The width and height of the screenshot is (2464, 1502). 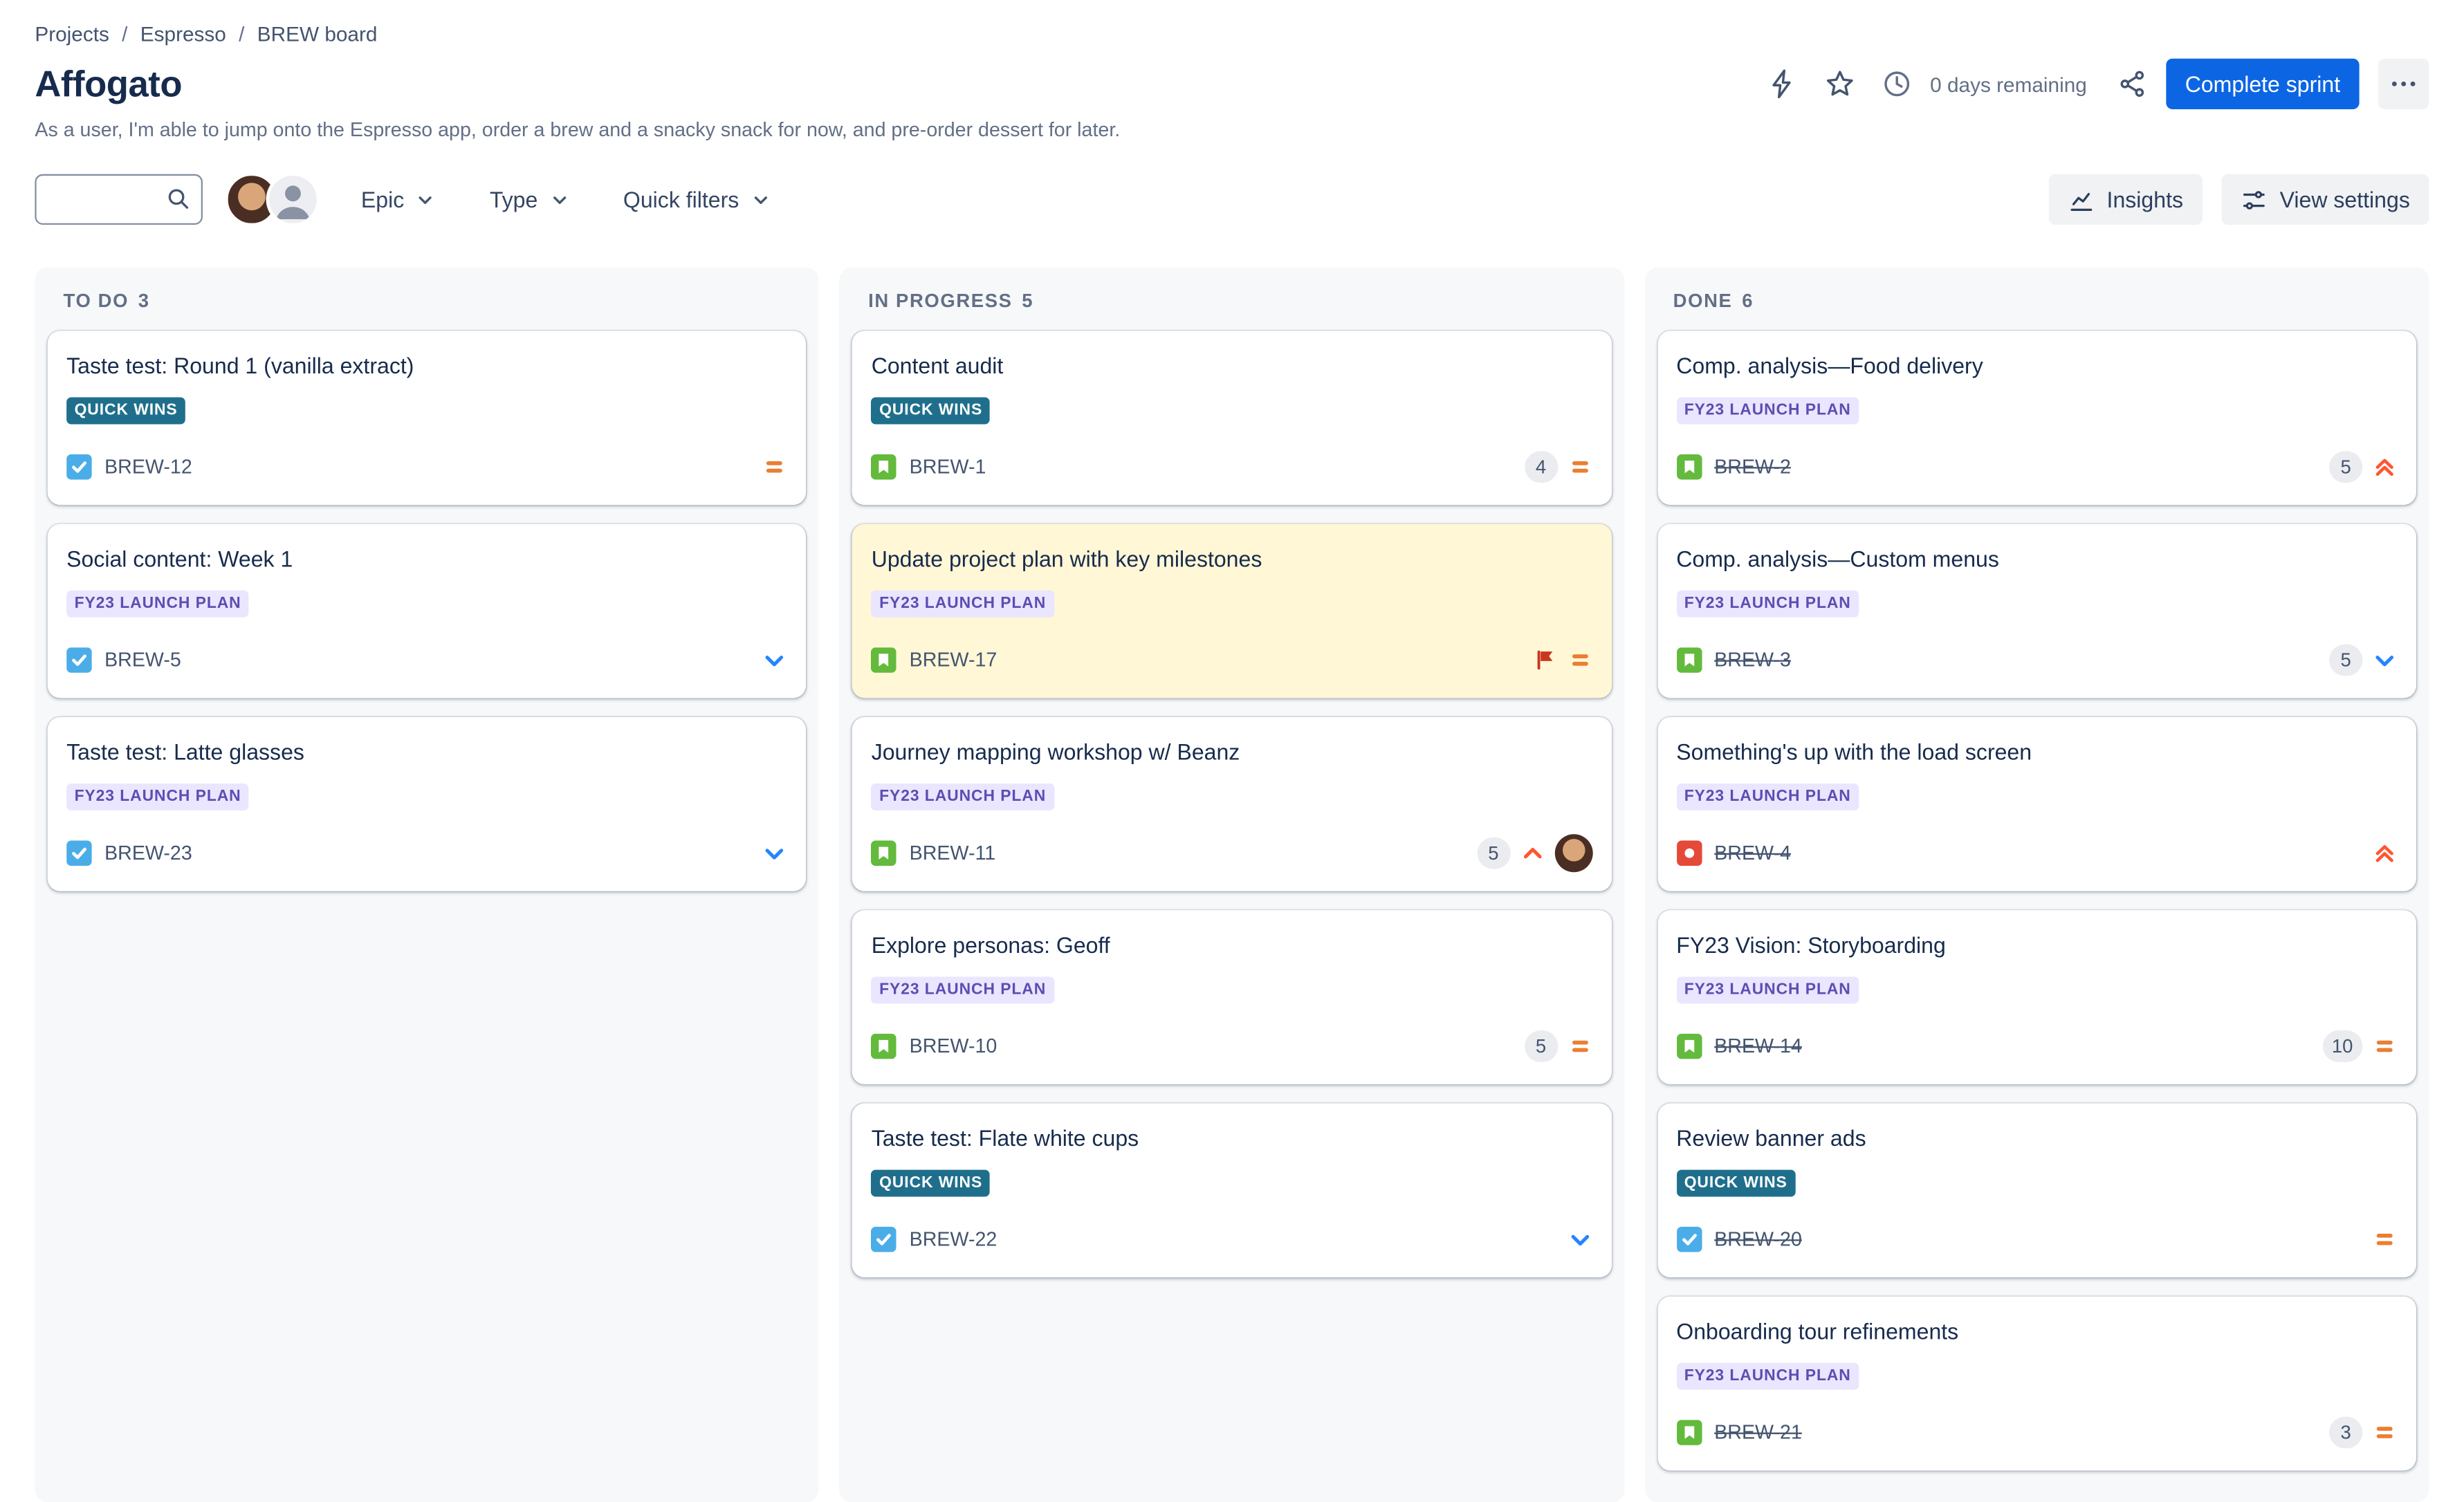 I want to click on card-title: Taste test: Round 1 (vanilla extract), so click(x=240, y=366).